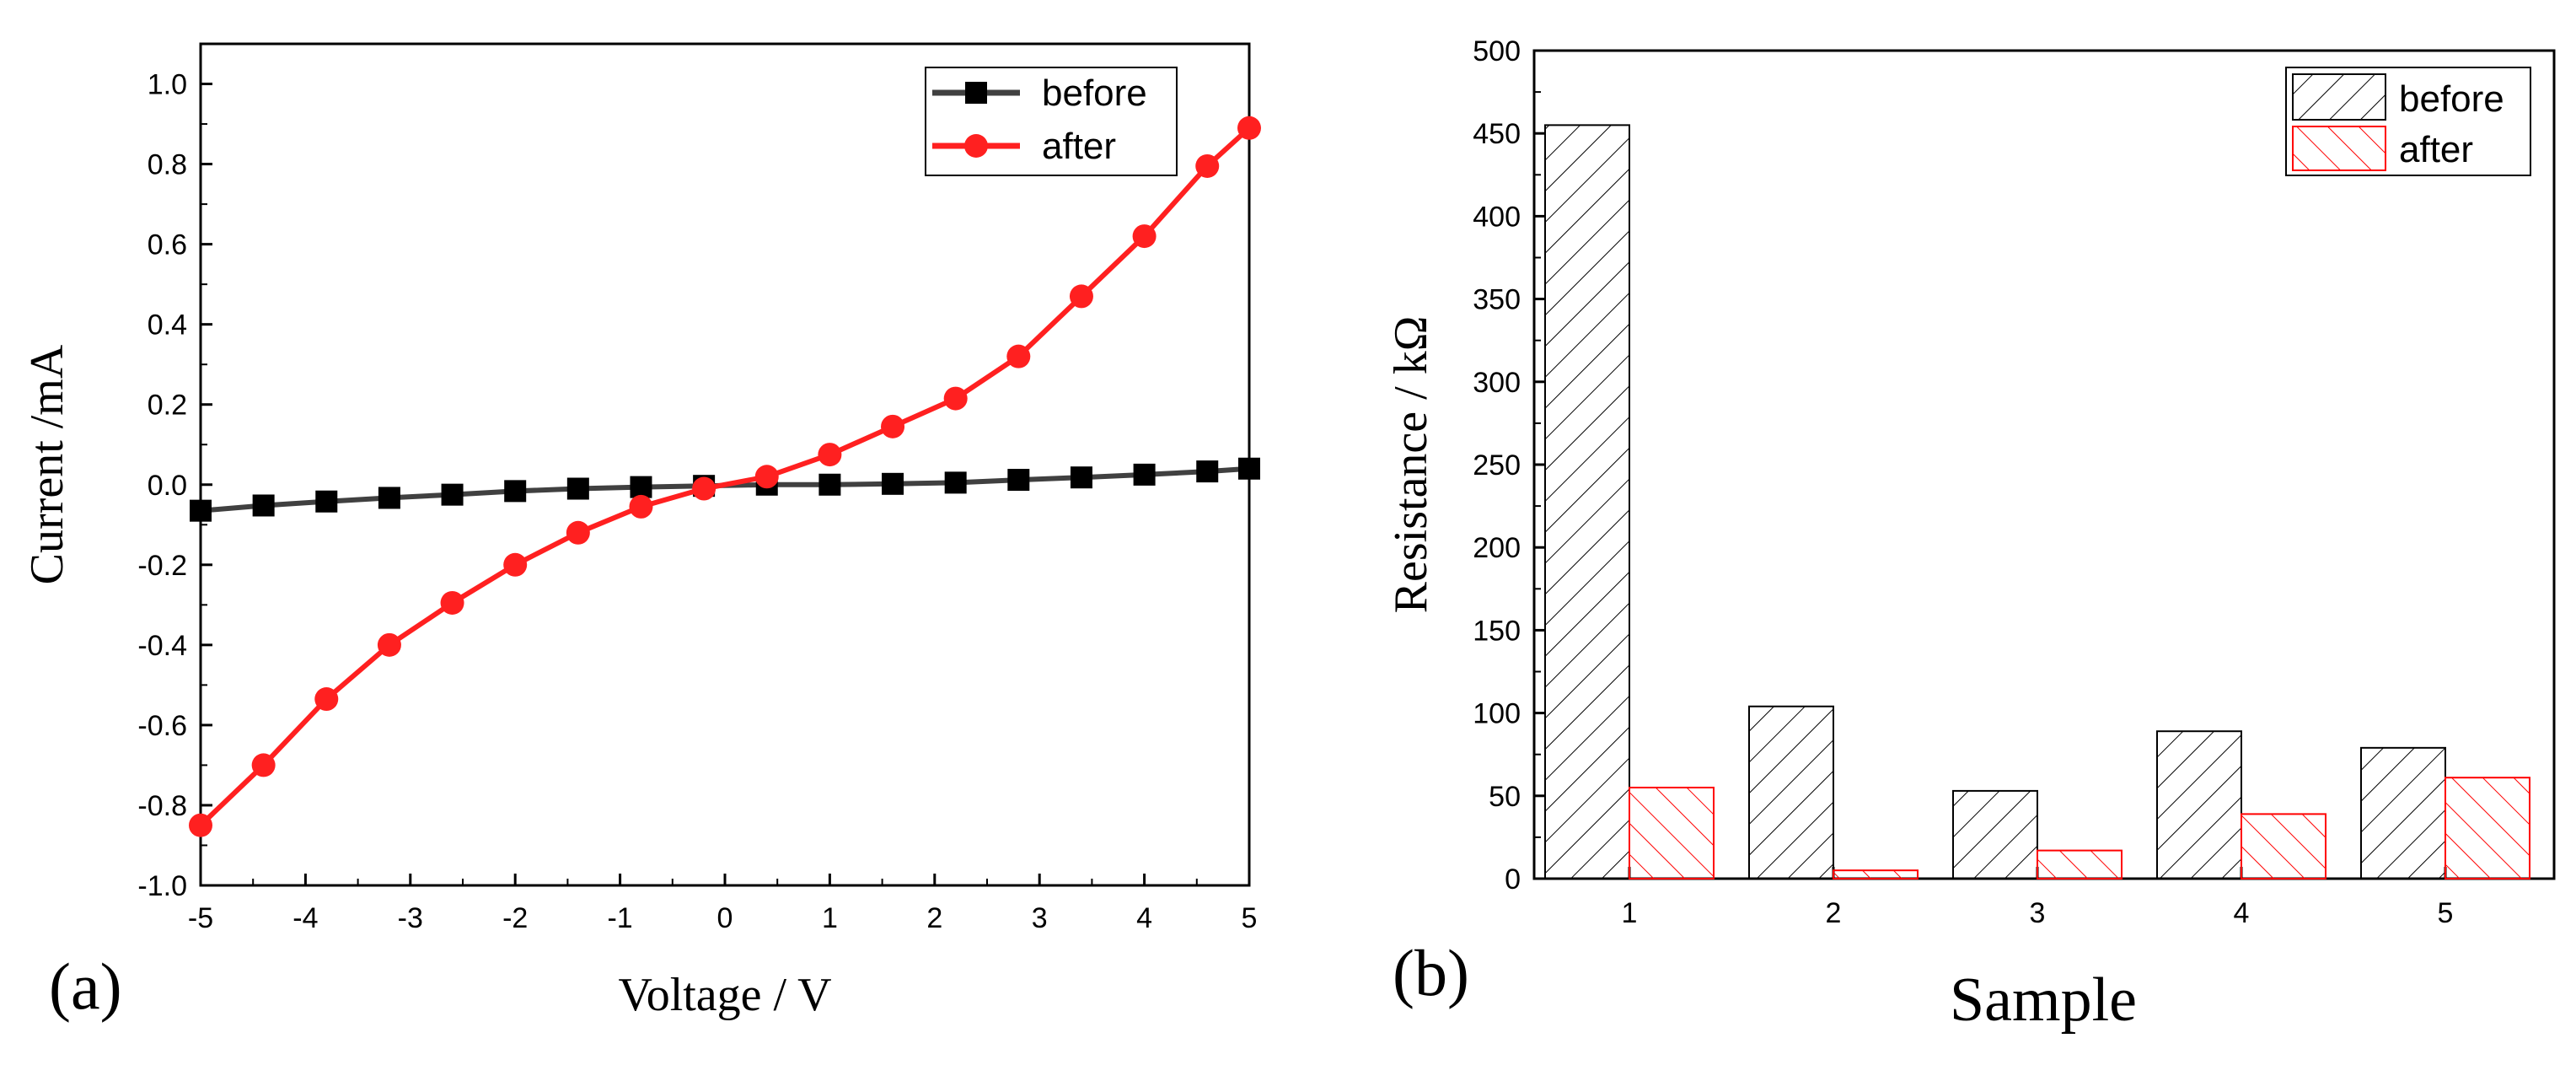 Image resolution: width=2576 pixels, height=1065 pixels. I want to click on legend-after-bar-label: after, so click(2436, 149).